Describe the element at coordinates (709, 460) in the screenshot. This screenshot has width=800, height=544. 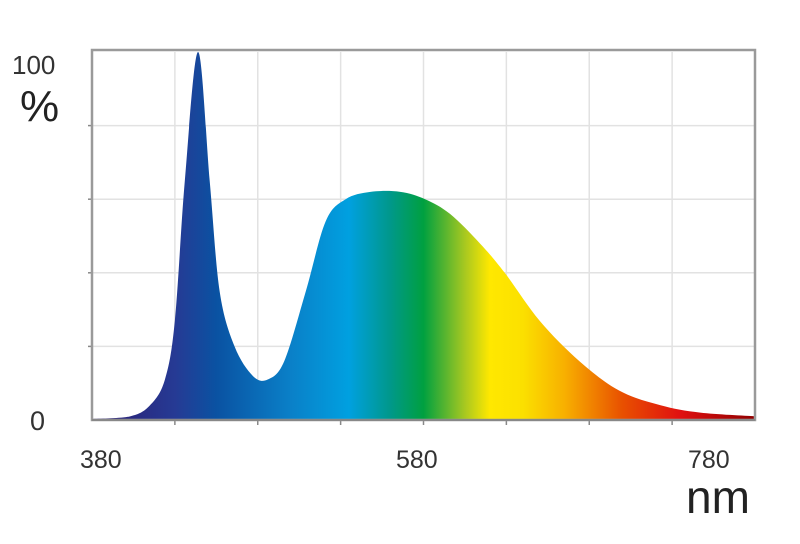
I see `x-tick-label-780: 780` at that location.